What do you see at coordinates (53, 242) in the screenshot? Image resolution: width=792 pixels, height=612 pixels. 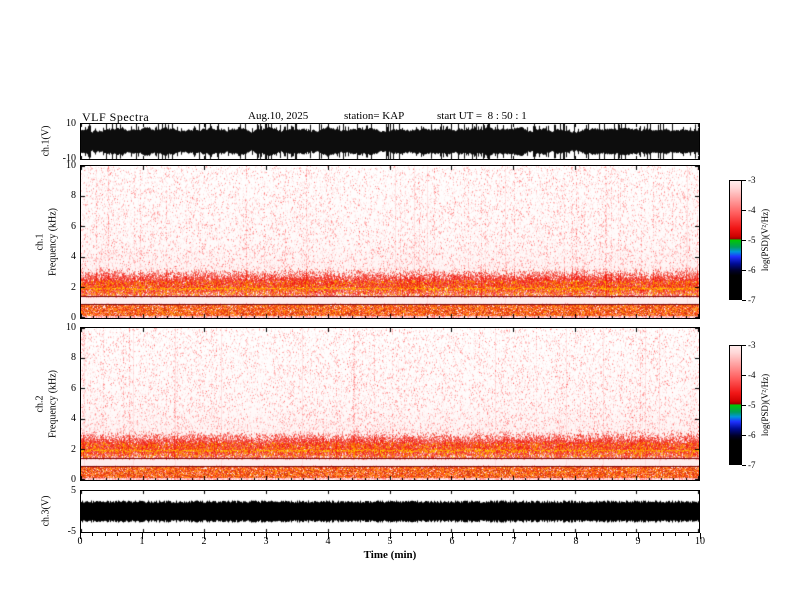 I see `ch1-spec-frequency-label: Frequency (kHz)` at bounding box center [53, 242].